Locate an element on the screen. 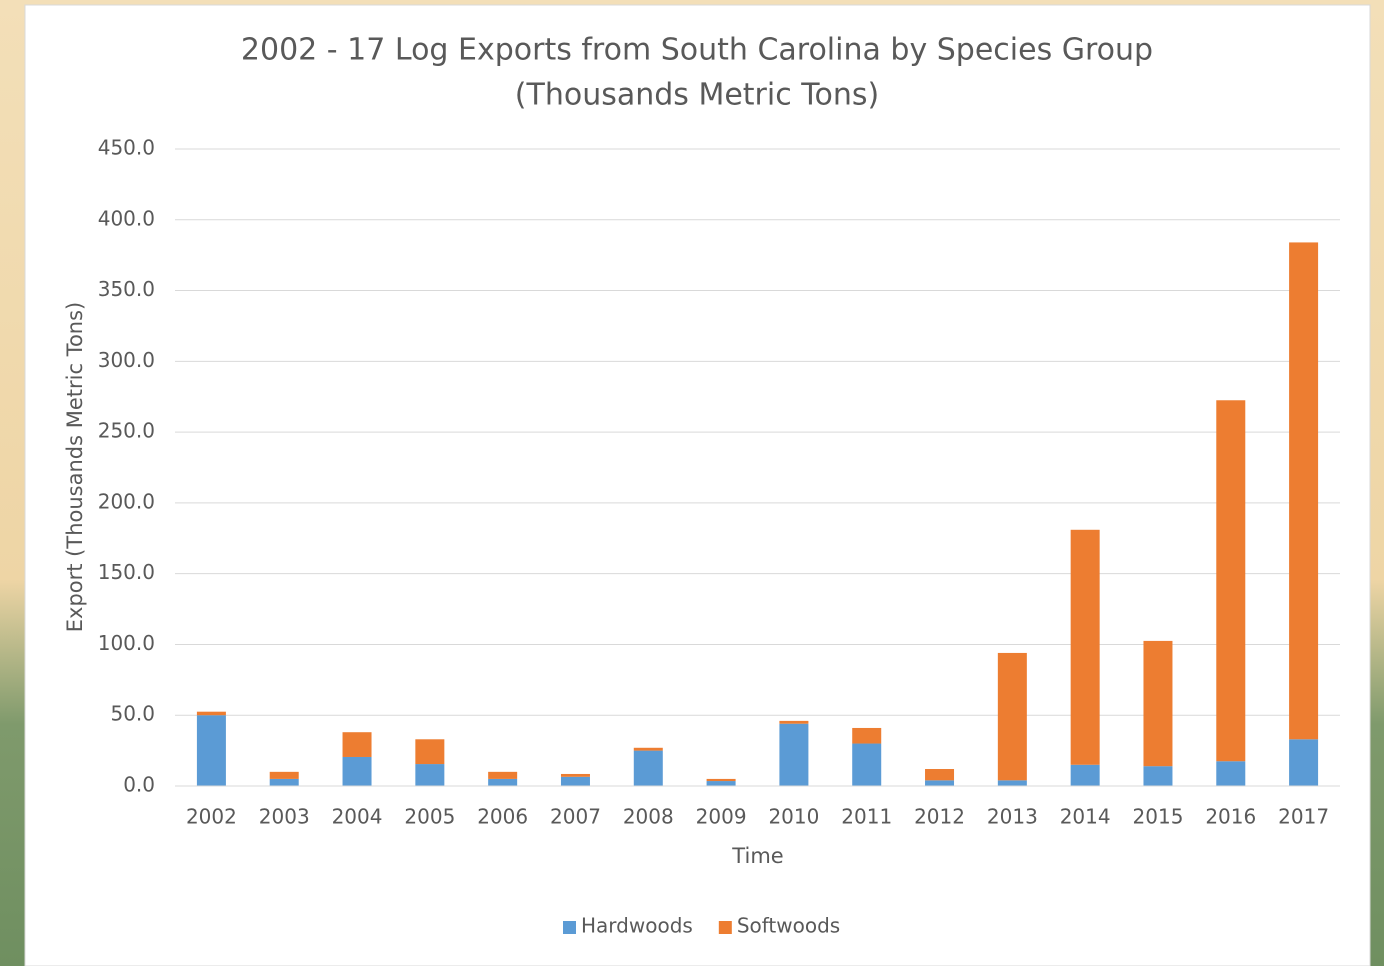 The height and width of the screenshot is (966, 1384). y-axis-title: Export (Thousands Metric Tons) is located at coordinates (75, 467).